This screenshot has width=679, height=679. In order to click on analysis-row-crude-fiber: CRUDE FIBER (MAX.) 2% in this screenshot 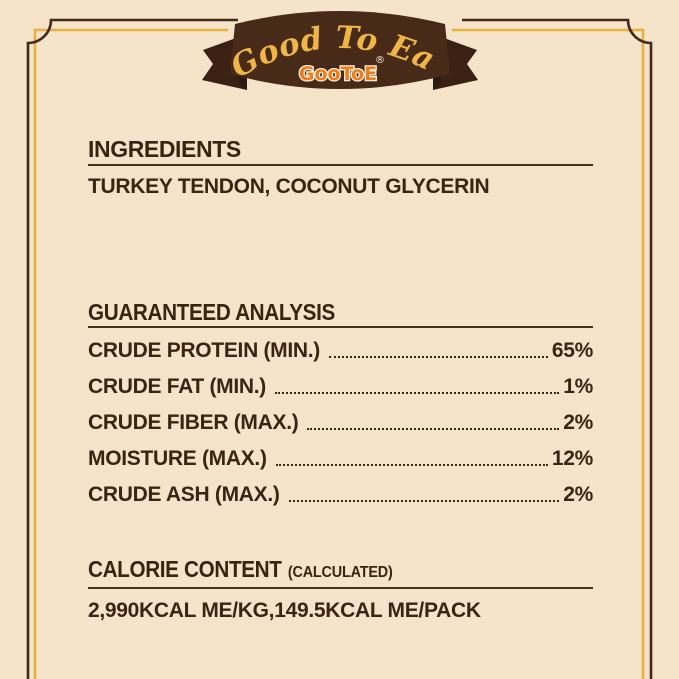, I will do `click(340, 417)`.